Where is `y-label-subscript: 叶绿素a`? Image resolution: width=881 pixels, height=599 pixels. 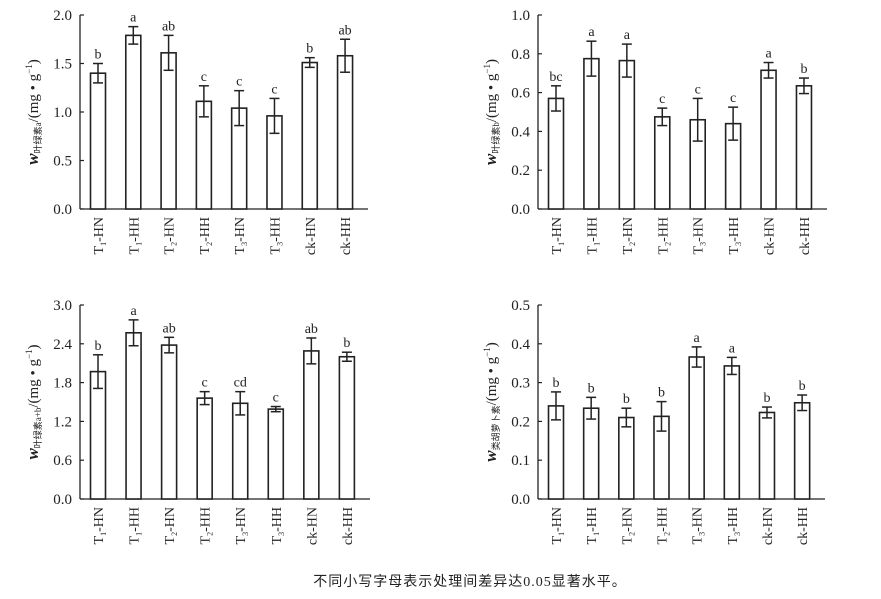
y-label-subscript: 叶绿素a is located at coordinates (37, 137).